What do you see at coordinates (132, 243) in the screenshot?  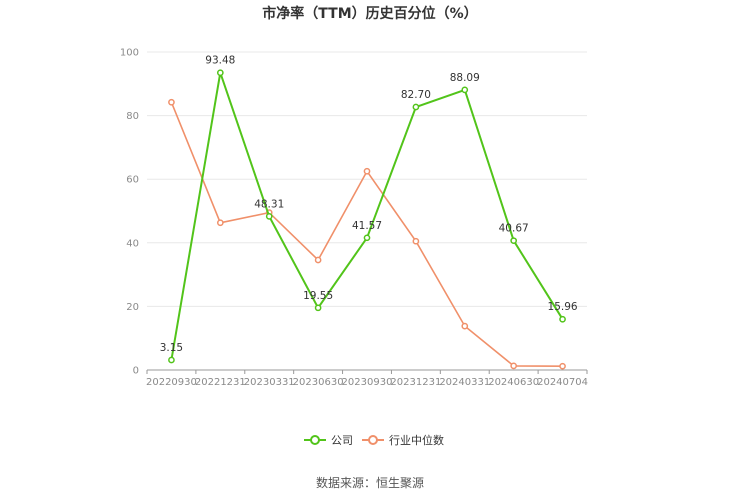 I see `y-tick-label: 40` at bounding box center [132, 243].